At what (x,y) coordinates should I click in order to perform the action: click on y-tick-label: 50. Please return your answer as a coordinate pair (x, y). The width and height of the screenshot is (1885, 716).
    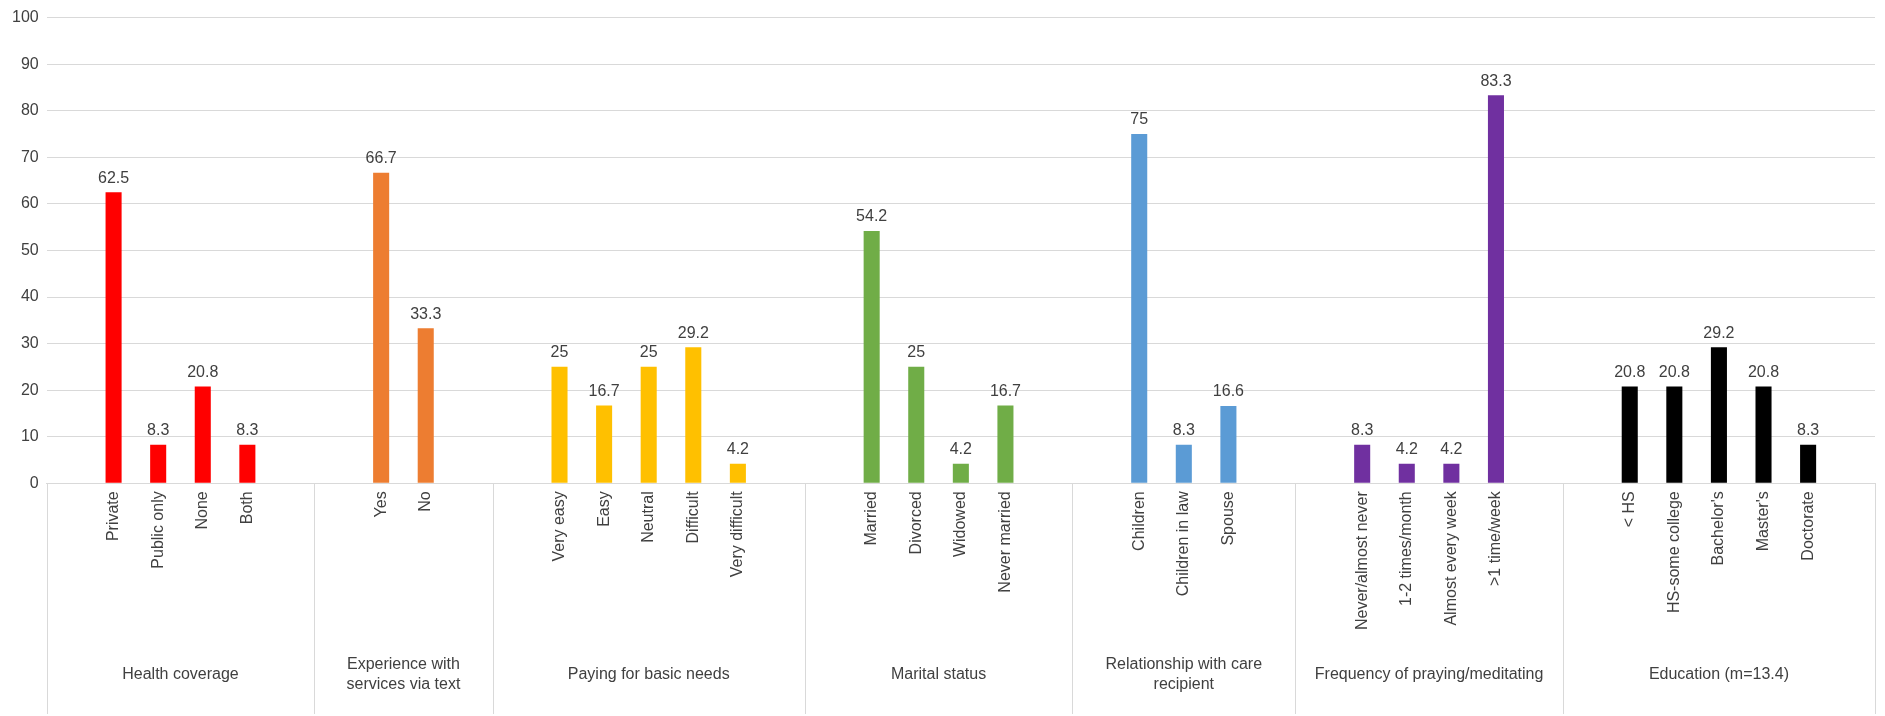
    Looking at the image, I should click on (29, 249).